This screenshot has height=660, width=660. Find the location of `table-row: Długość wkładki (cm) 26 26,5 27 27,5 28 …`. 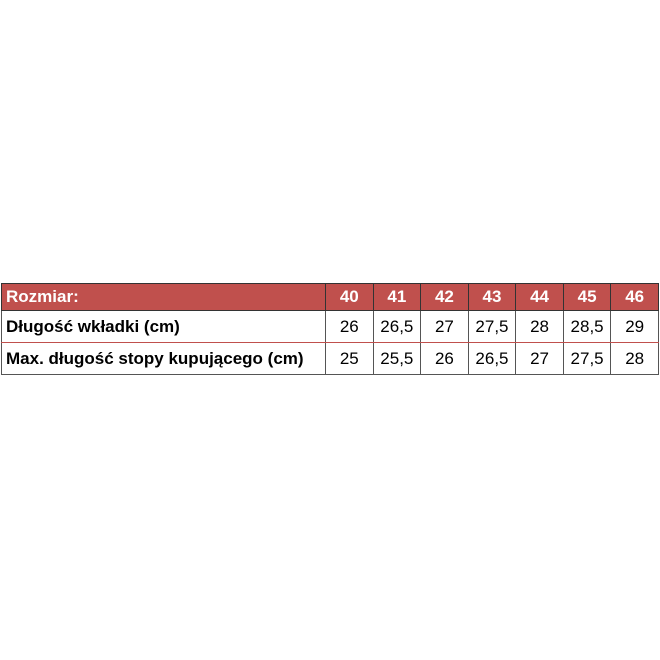

table-row: Długość wkładki (cm) 26 26,5 27 27,5 28 … is located at coordinates (330, 326).